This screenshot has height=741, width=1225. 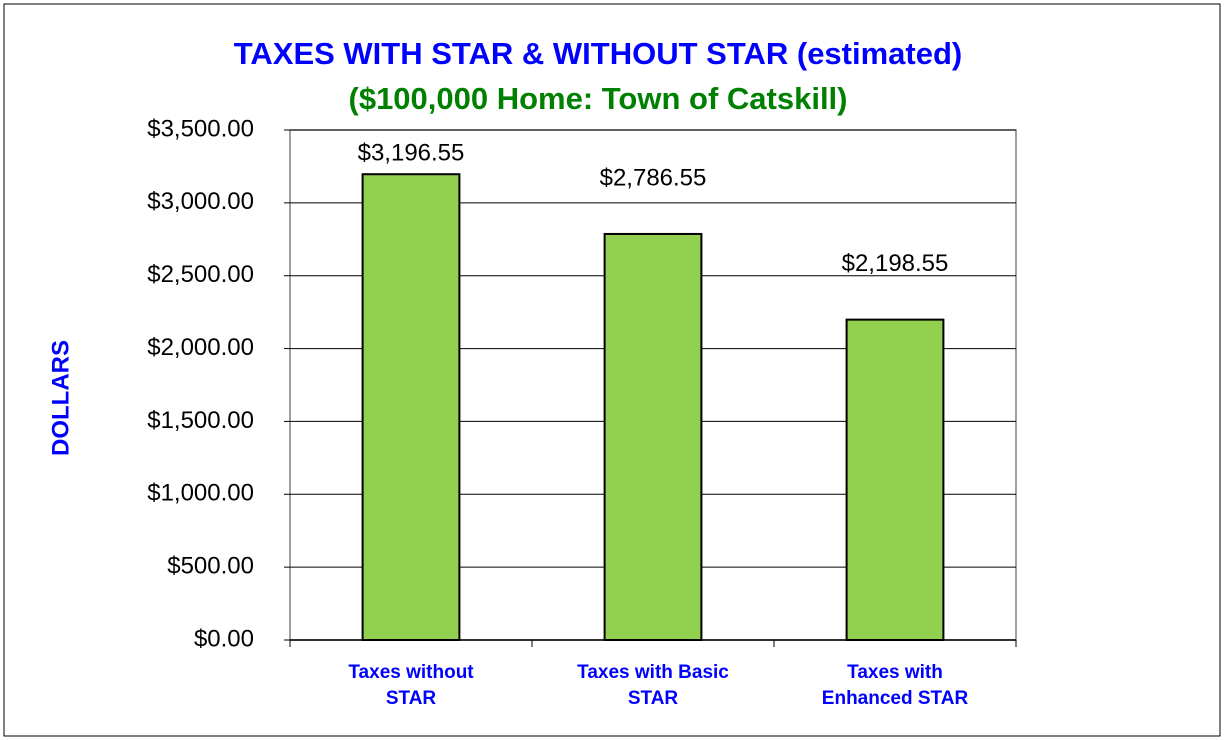 What do you see at coordinates (895, 672) in the screenshot?
I see `x-tick-label: Taxes with` at bounding box center [895, 672].